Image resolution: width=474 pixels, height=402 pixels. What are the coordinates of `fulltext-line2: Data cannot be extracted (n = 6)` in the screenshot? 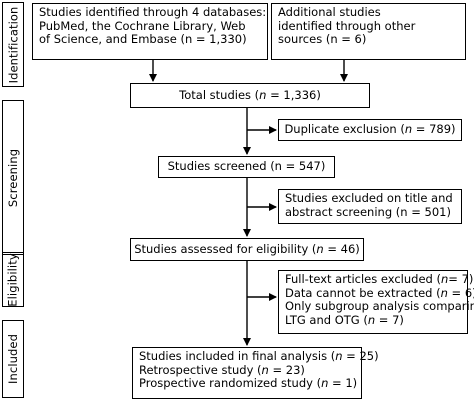 It's located at (379, 293).